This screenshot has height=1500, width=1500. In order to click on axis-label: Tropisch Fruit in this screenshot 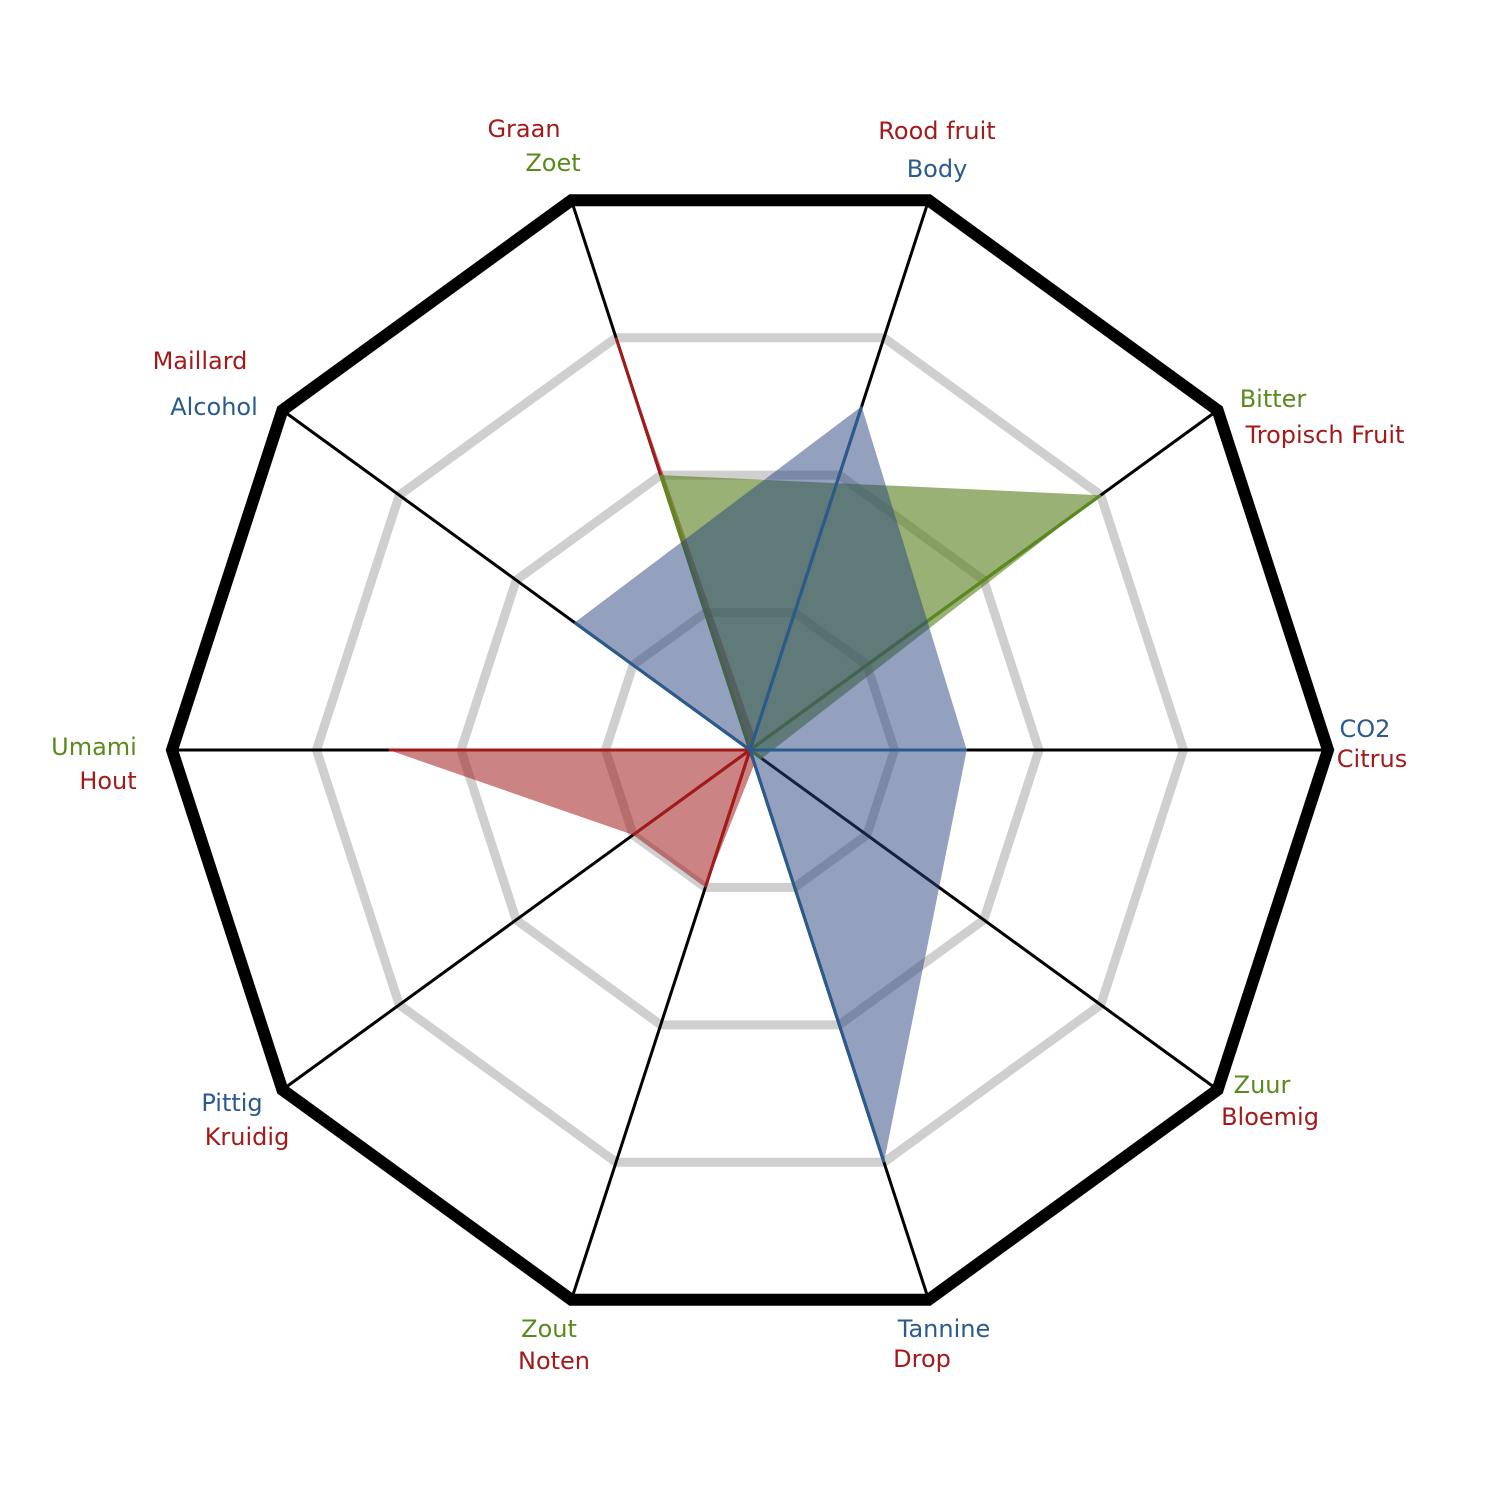, I will do `click(1325, 435)`.